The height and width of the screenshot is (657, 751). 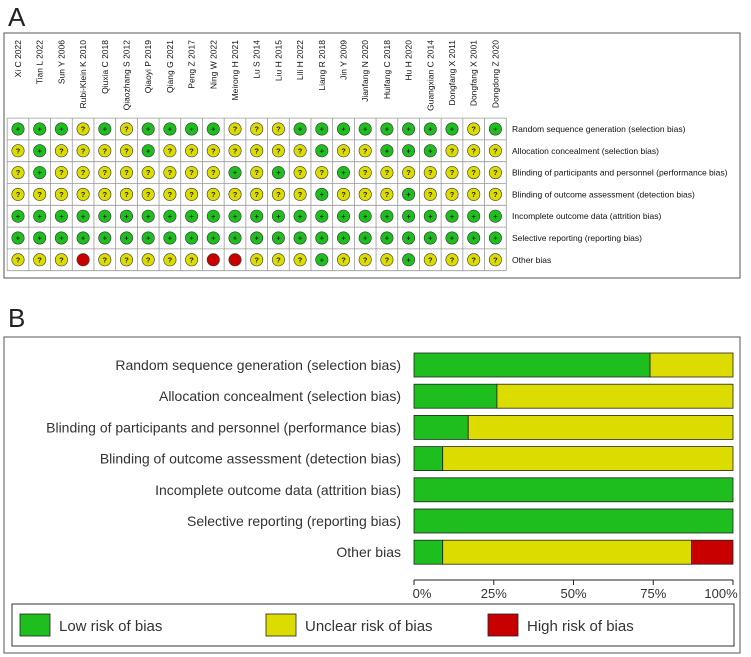 I want to click on study-label: Meirong H 2021, so click(x=235, y=70).